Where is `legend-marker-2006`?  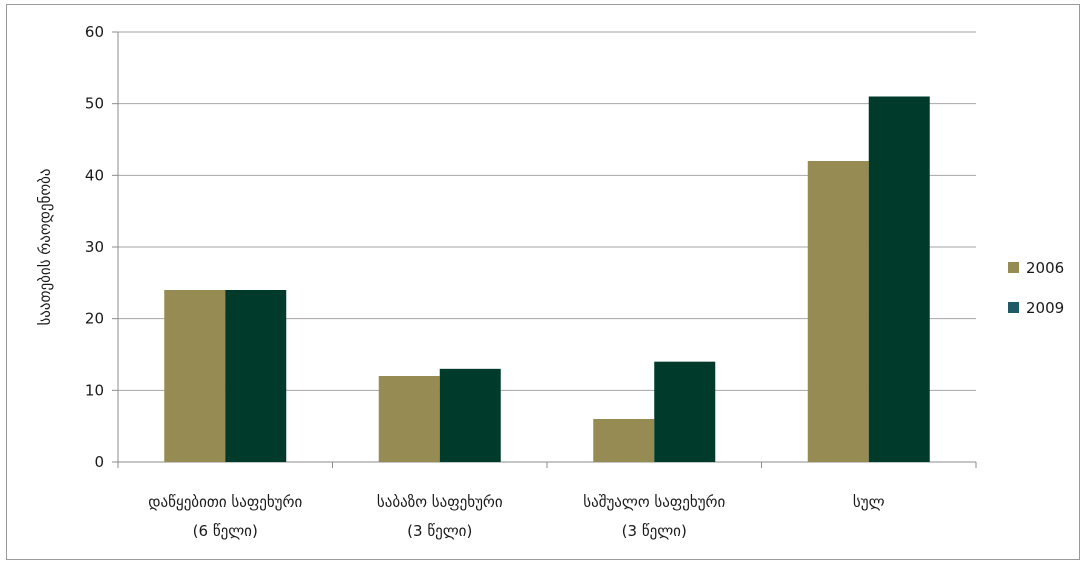 legend-marker-2006 is located at coordinates (1013, 267).